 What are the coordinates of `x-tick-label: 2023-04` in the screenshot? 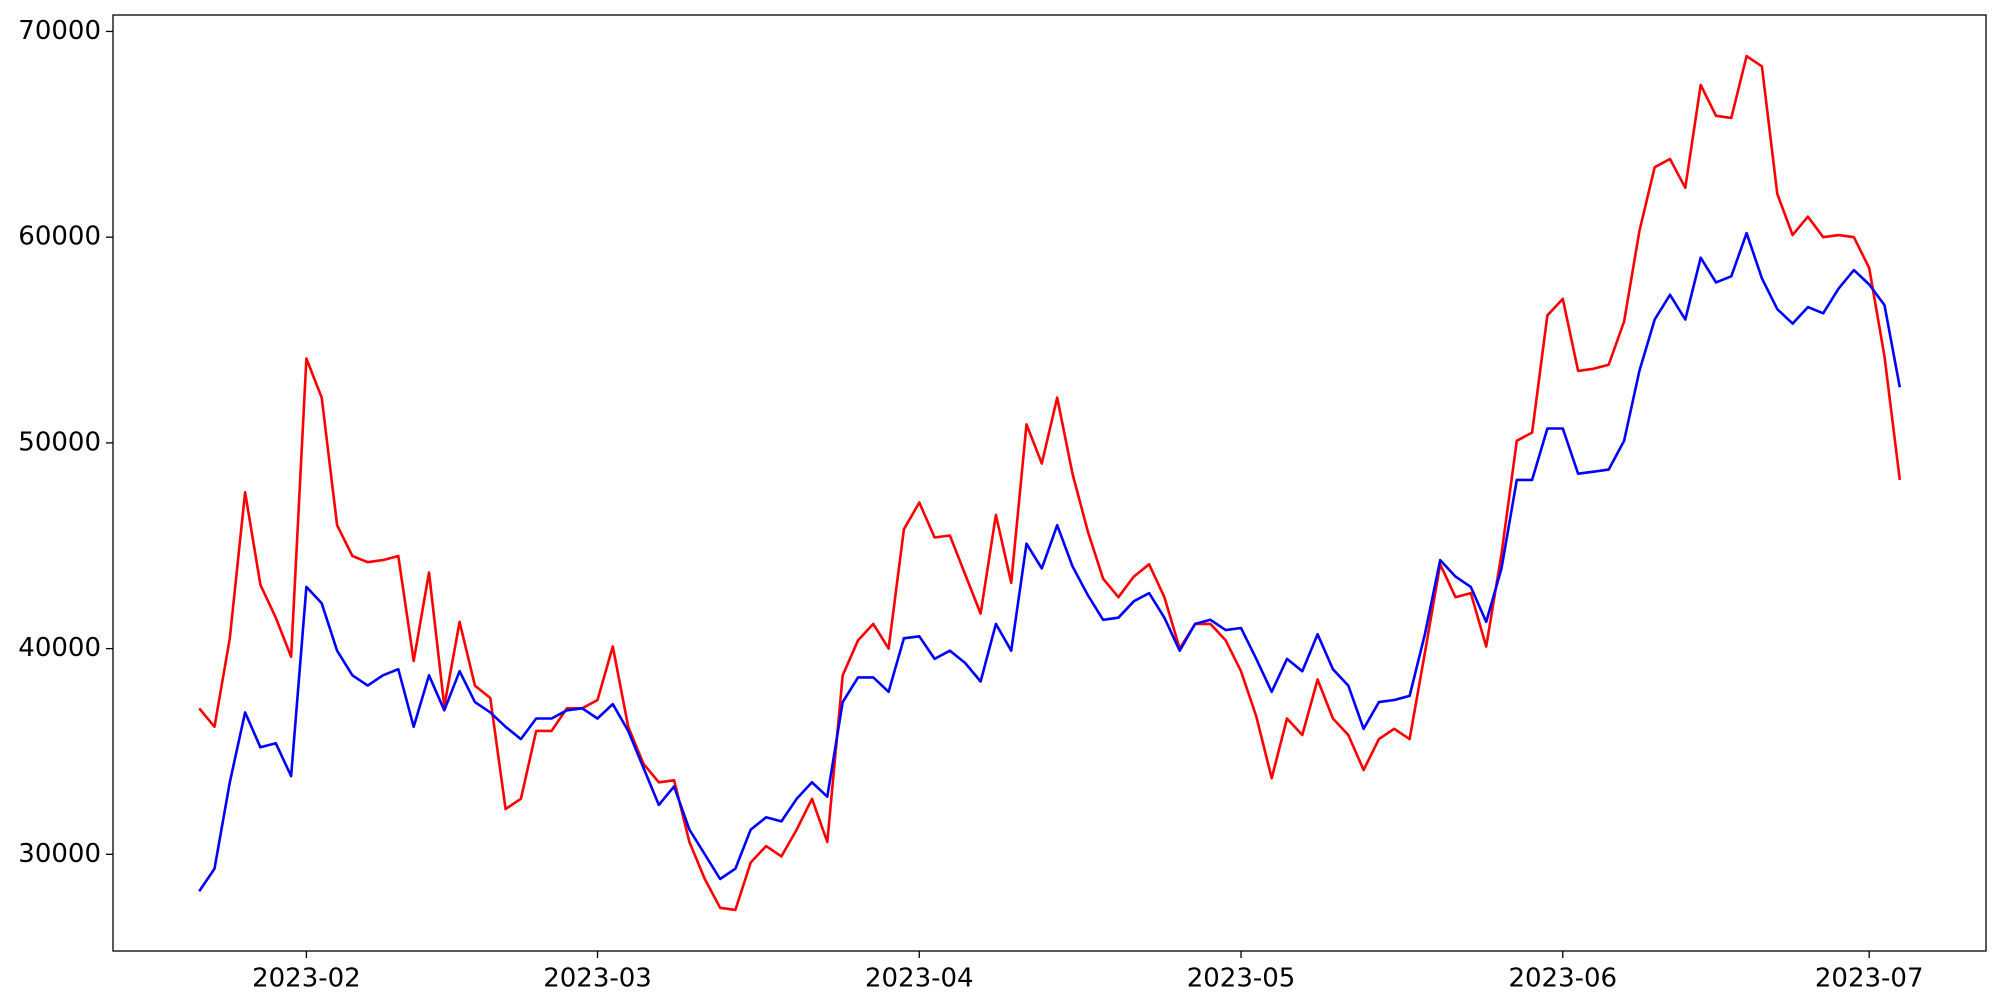 It's located at (919, 979).